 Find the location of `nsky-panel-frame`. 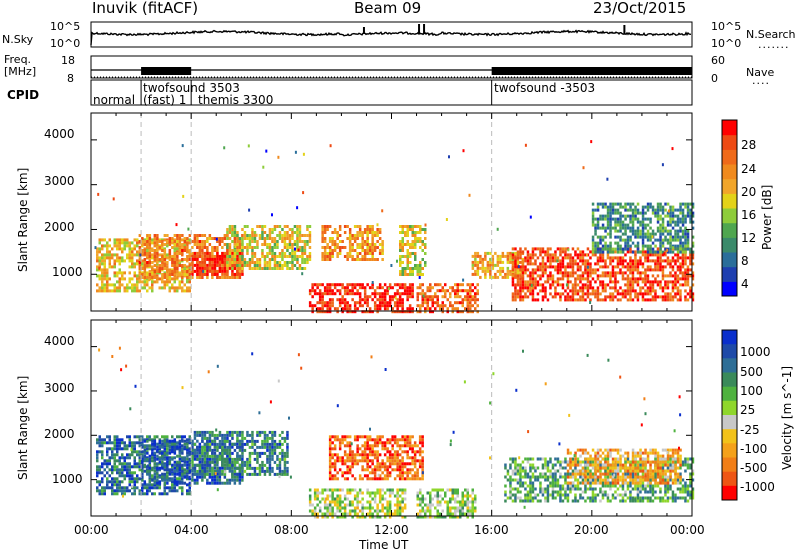

nsky-panel-frame is located at coordinates (391, 34).